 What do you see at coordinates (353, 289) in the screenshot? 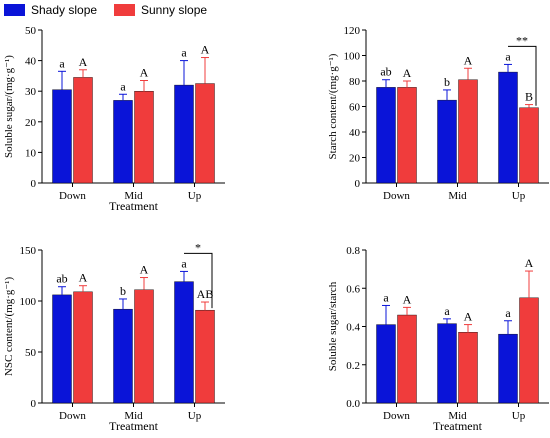
I see `y-tick-label: 0.6` at bounding box center [353, 289].